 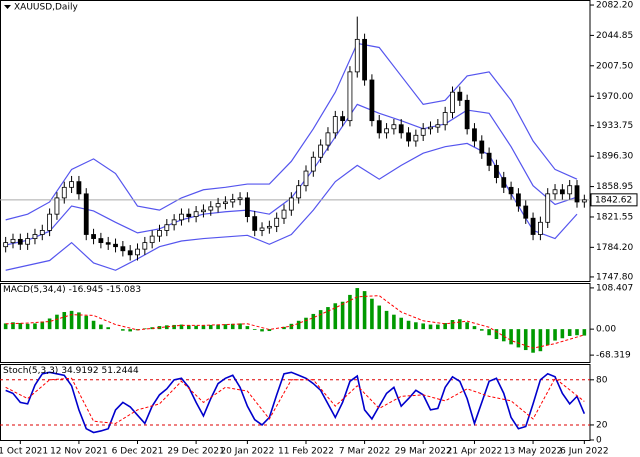 I want to click on y-tick-label: 2007.50, so click(x=614, y=66).